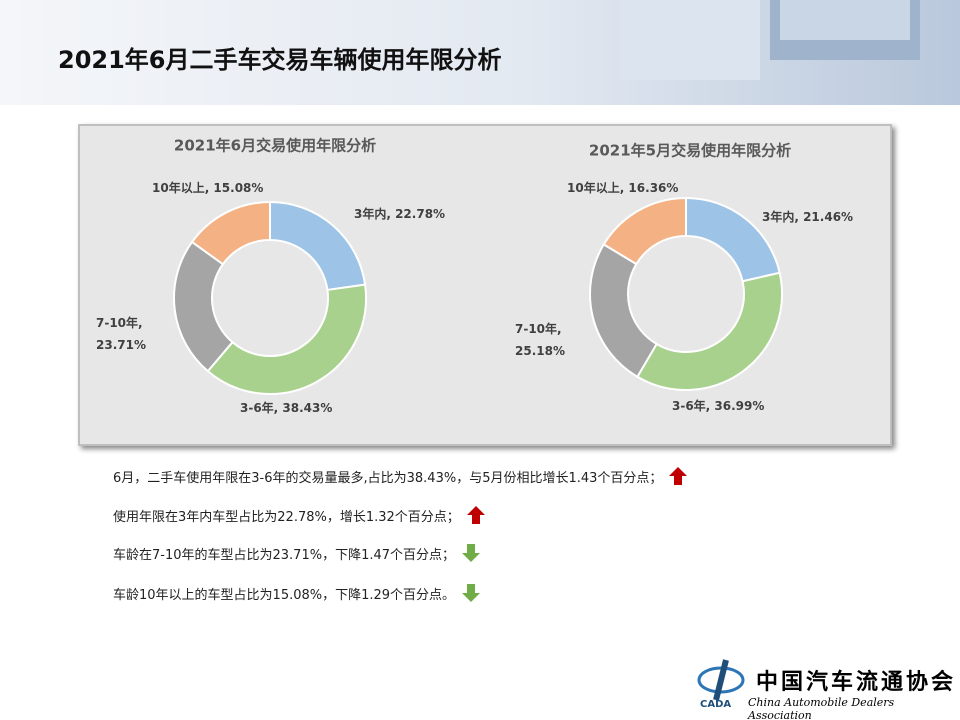  Describe the element at coordinates (284, 595) in the screenshot. I see `note-text: 车龄10年以上的车型占比为15.08%，下降1.29个百分点。` at that location.